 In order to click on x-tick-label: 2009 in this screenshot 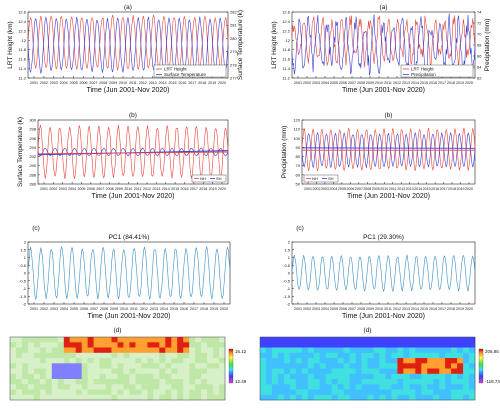, I will do `click(370, 83)`.